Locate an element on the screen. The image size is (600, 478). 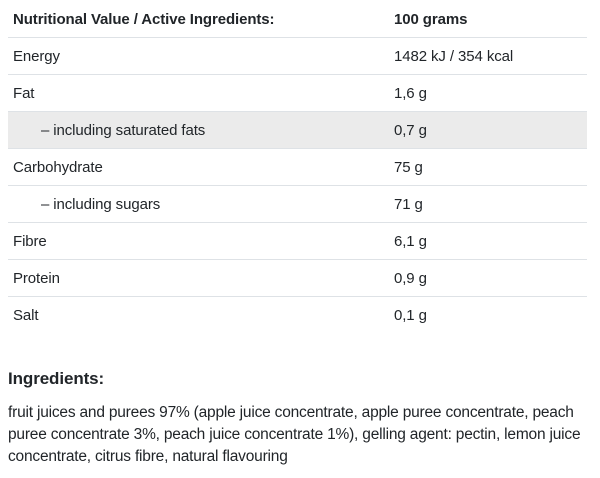
table-header-value: 100 grams is located at coordinates (431, 19).